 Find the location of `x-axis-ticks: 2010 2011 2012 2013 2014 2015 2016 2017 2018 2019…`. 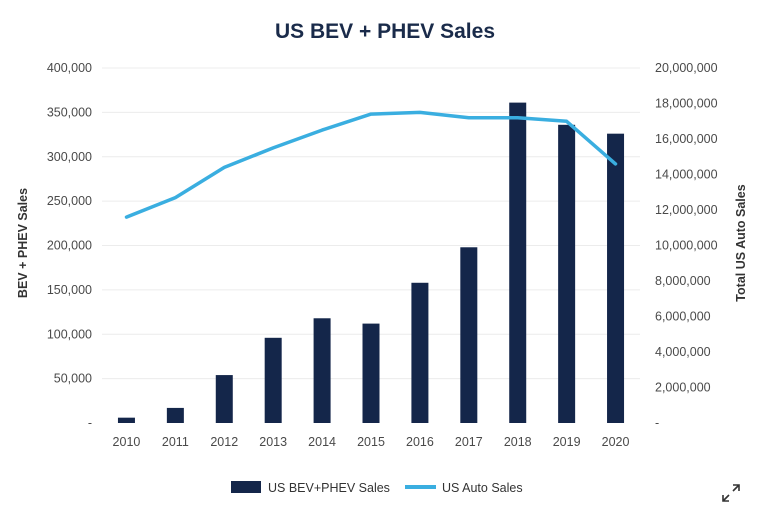

x-axis-ticks: 2010 2011 2012 2013 2014 2015 2016 2017 2018 2019… is located at coordinates (371, 442).